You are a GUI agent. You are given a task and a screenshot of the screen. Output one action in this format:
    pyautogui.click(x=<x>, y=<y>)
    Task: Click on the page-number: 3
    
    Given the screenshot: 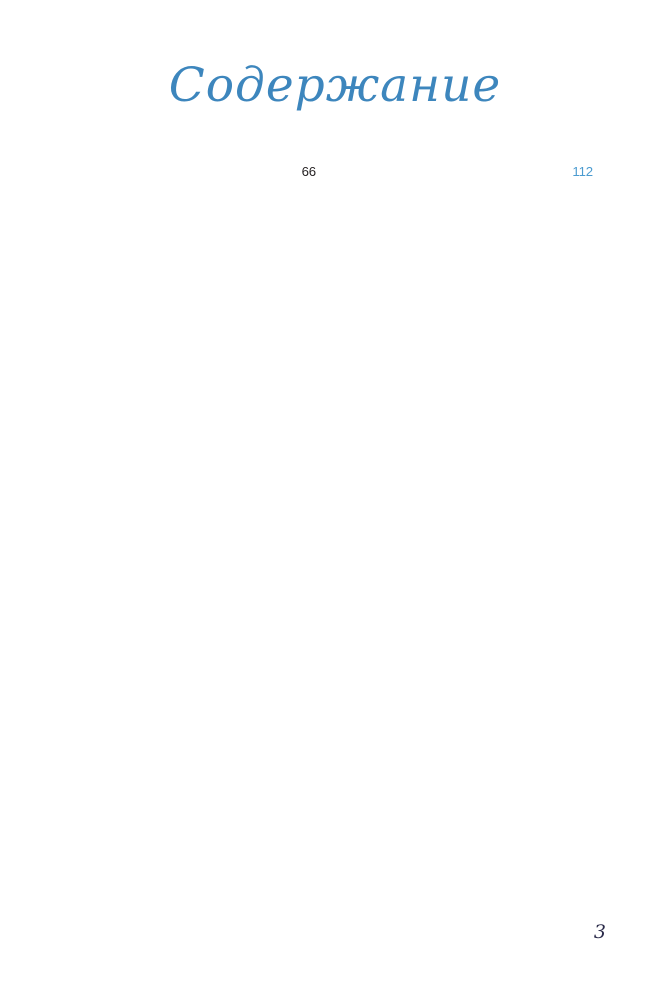 What is the action you would take?
    pyautogui.click(x=599, y=932)
    